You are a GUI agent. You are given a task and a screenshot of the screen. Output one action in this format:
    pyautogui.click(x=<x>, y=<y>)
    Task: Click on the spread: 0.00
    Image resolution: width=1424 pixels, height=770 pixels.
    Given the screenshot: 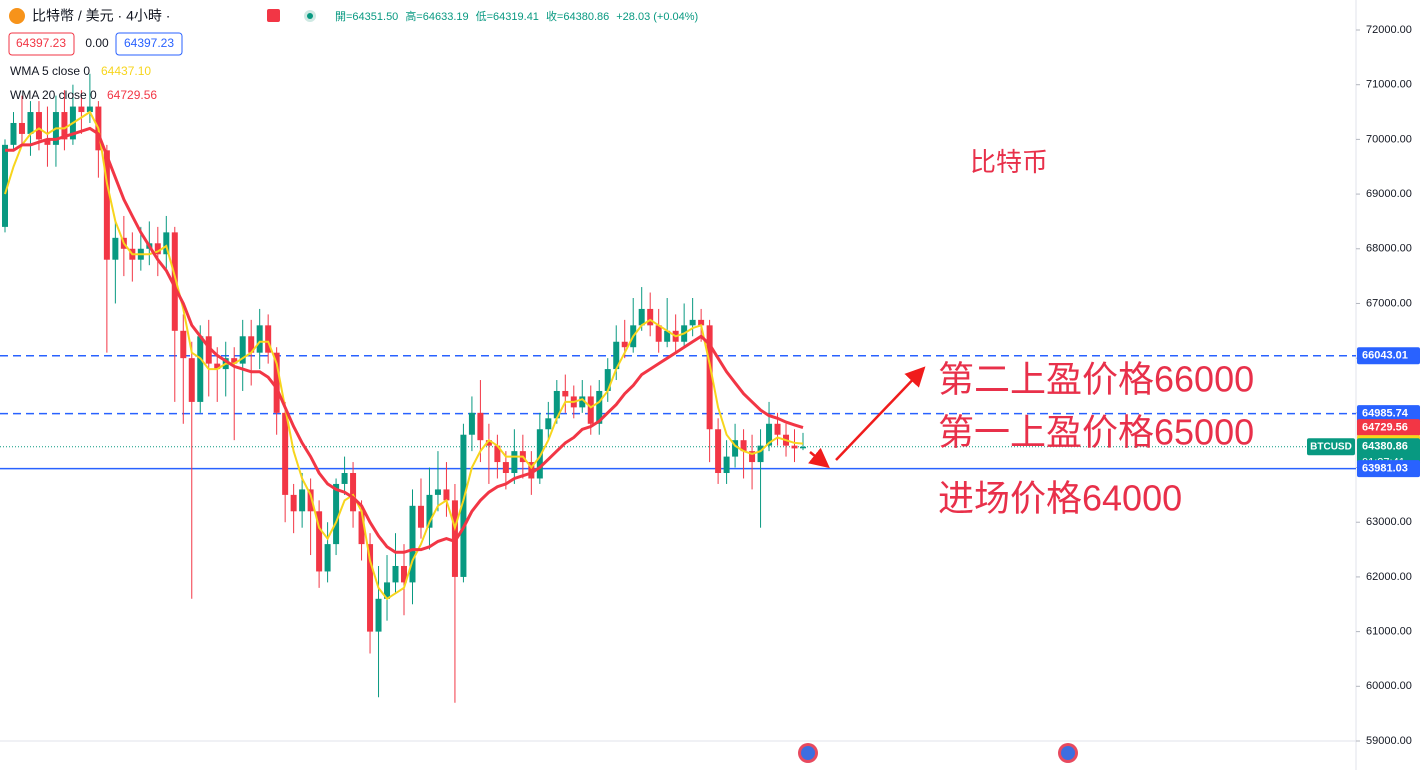 What is the action you would take?
    pyautogui.click(x=97, y=43)
    